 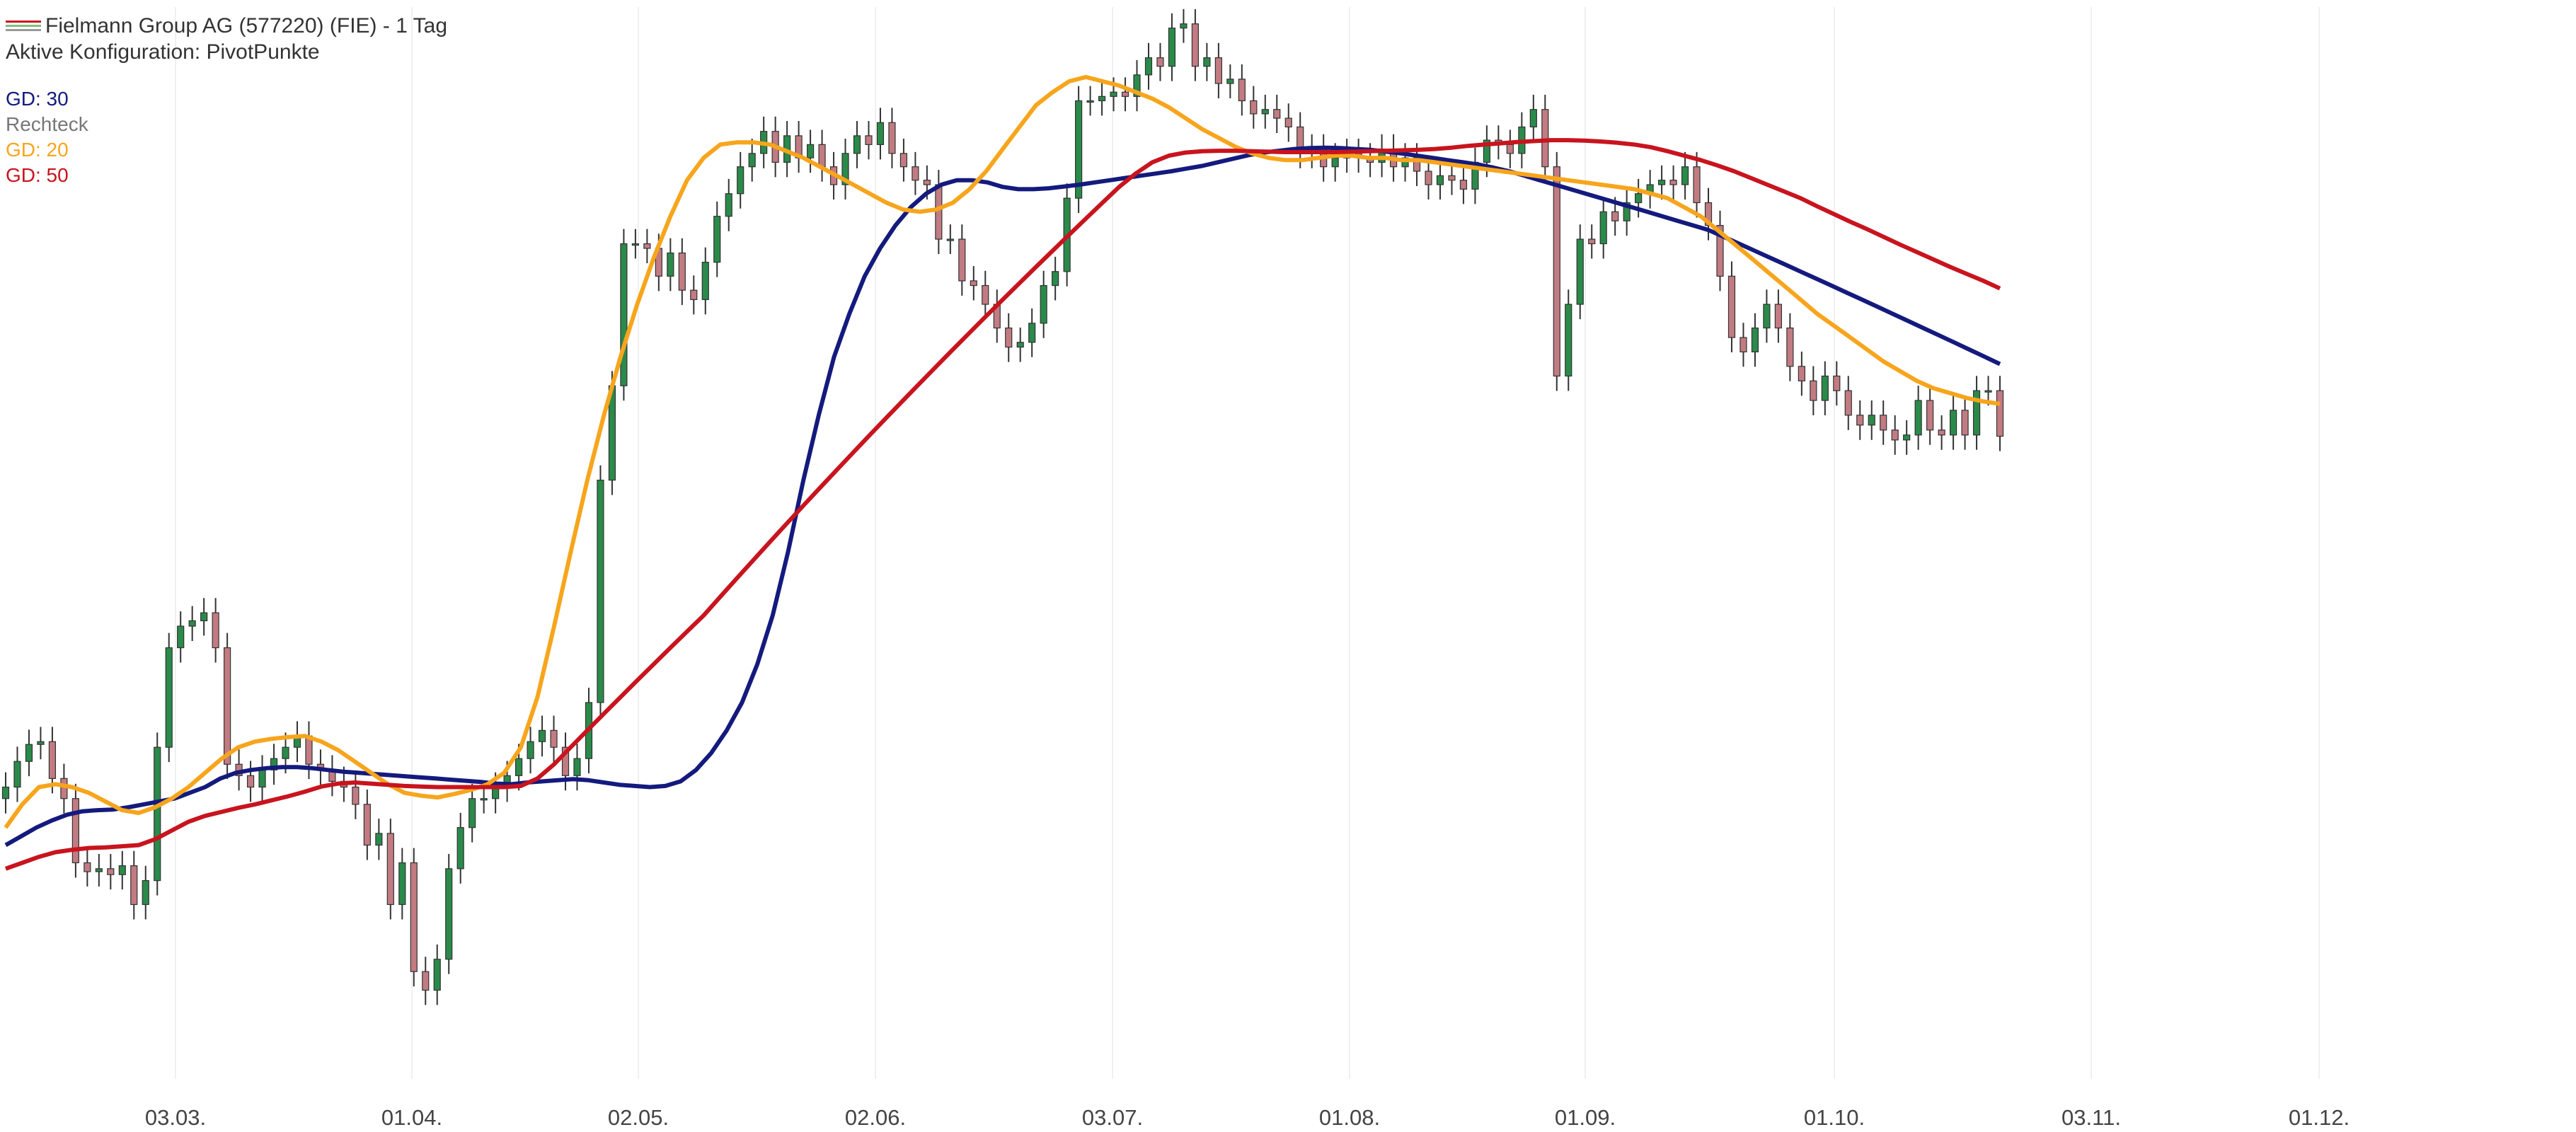 What do you see at coordinates (37, 150) in the screenshot?
I see `legend-gd20: GD: 20` at bounding box center [37, 150].